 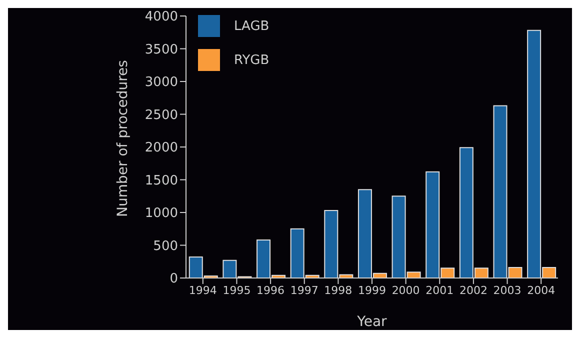 What do you see at coordinates (372, 322) in the screenshot?
I see `x-axis-title: Year` at bounding box center [372, 322].